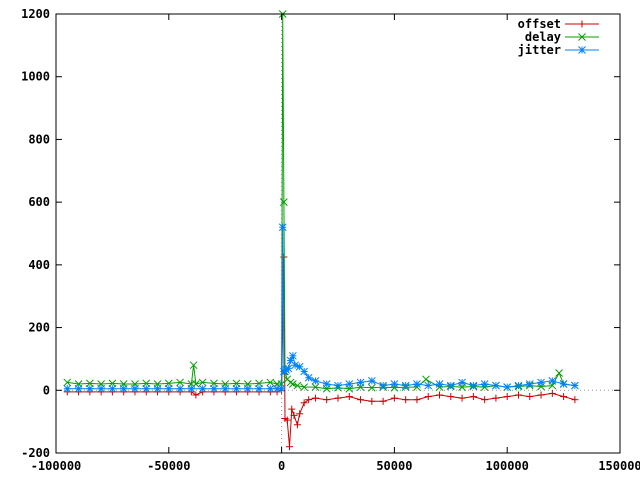 This screenshot has width=640, height=480. Describe the element at coordinates (543, 37) in the screenshot. I see `legend-label-delay: delay` at that location.